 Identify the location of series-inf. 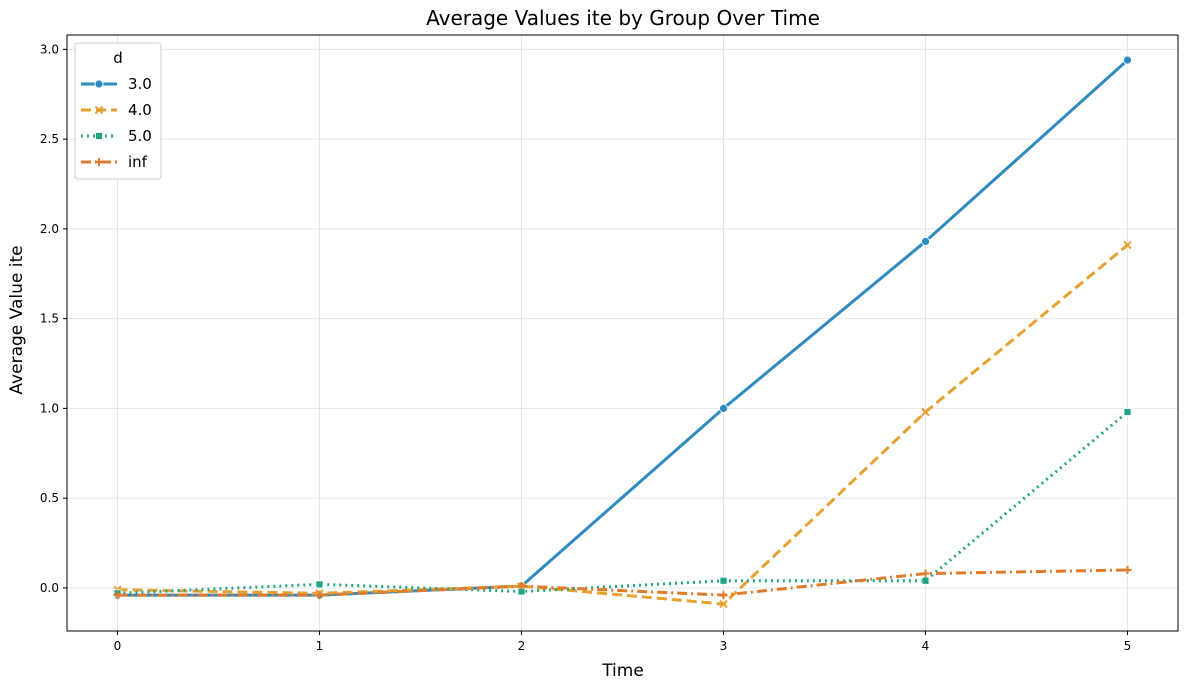
(622, 582).